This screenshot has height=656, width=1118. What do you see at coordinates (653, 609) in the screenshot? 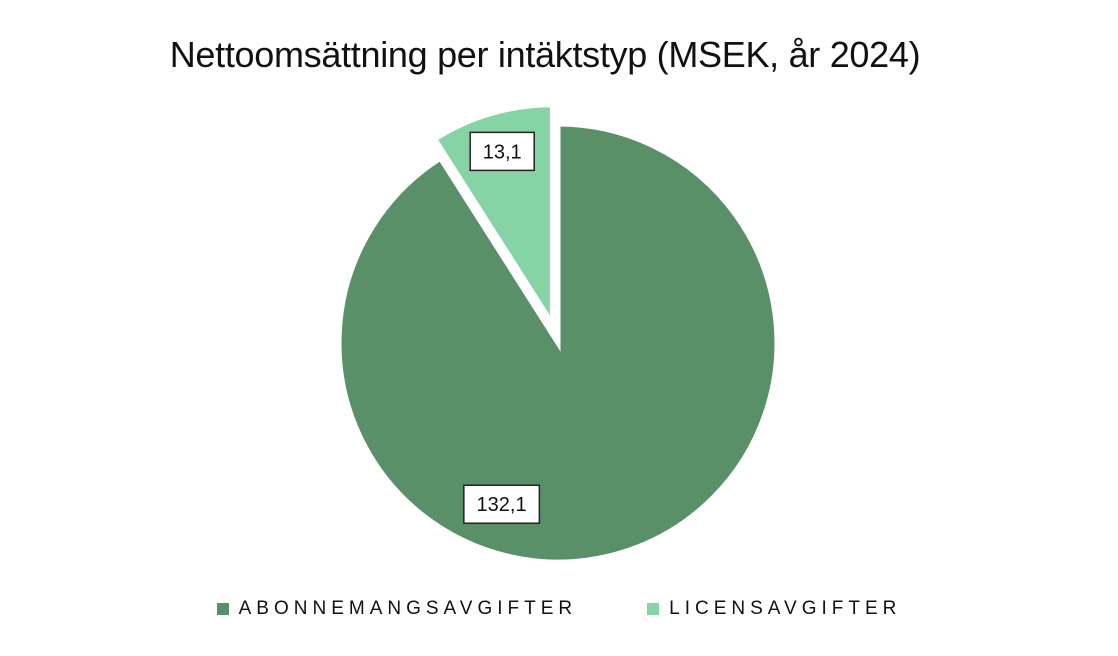
I see `legend-swatch-licensavgifter` at bounding box center [653, 609].